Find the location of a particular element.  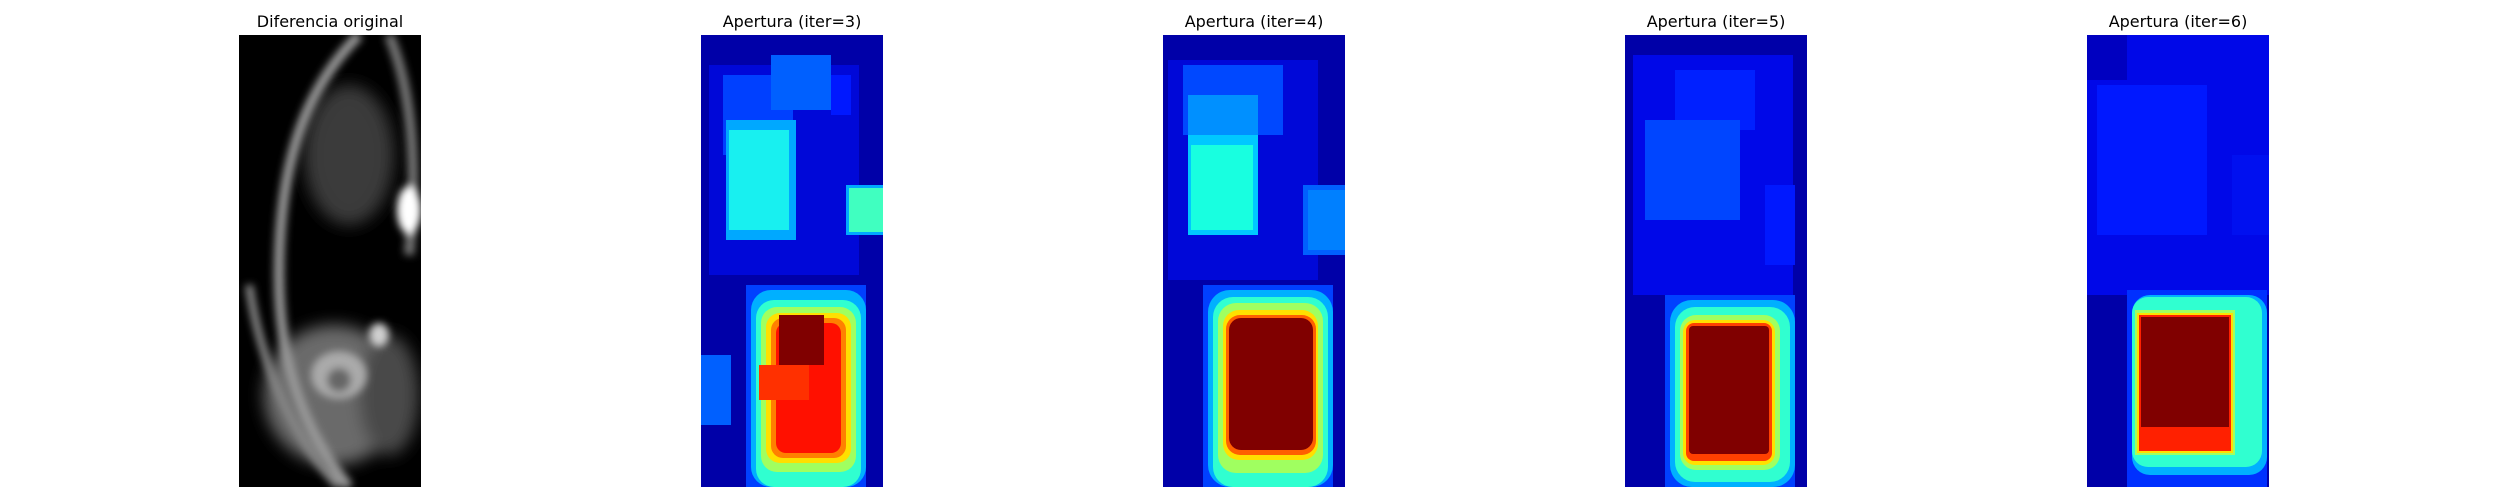

panel-iter-4: Apertura (iter=4) is located at coordinates (1254, 250).